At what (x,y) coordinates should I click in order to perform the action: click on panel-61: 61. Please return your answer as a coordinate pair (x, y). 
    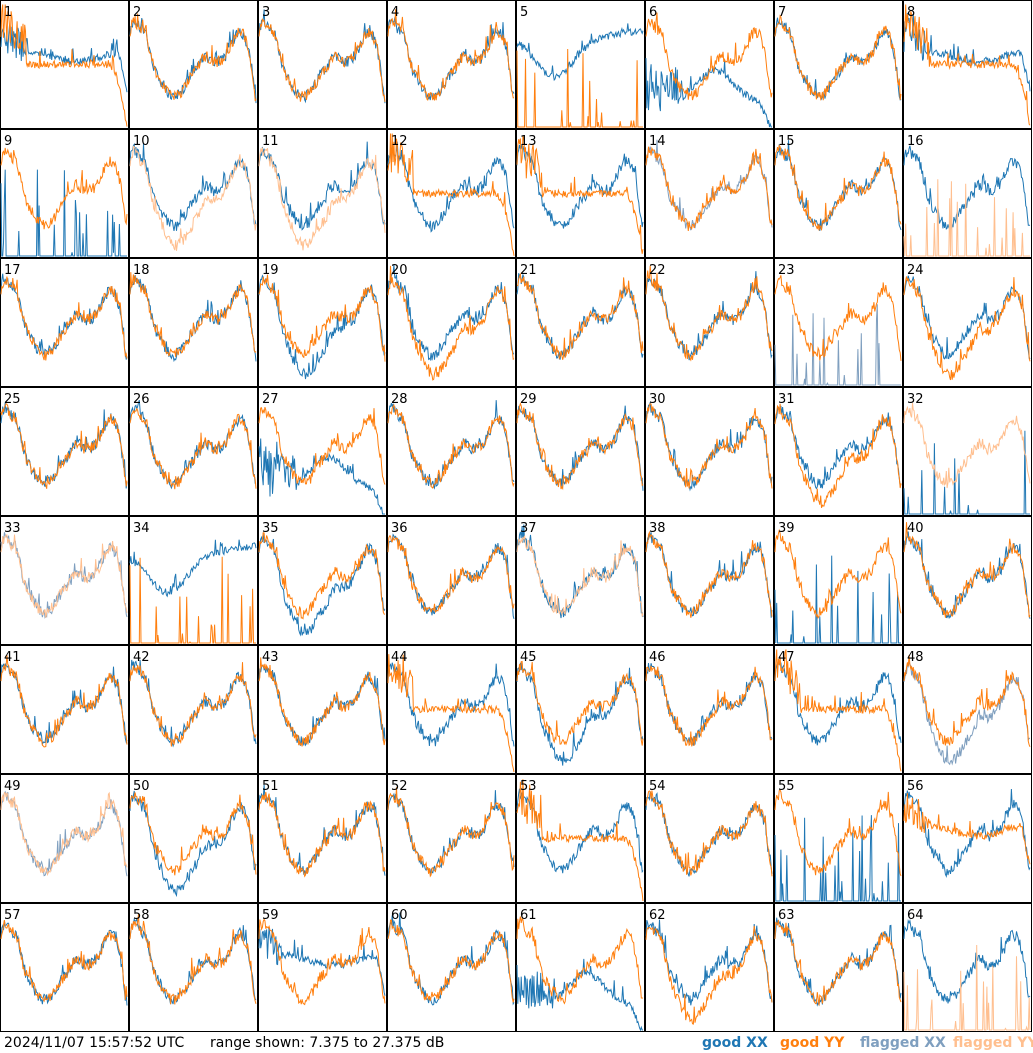
    Looking at the image, I should click on (580, 967).